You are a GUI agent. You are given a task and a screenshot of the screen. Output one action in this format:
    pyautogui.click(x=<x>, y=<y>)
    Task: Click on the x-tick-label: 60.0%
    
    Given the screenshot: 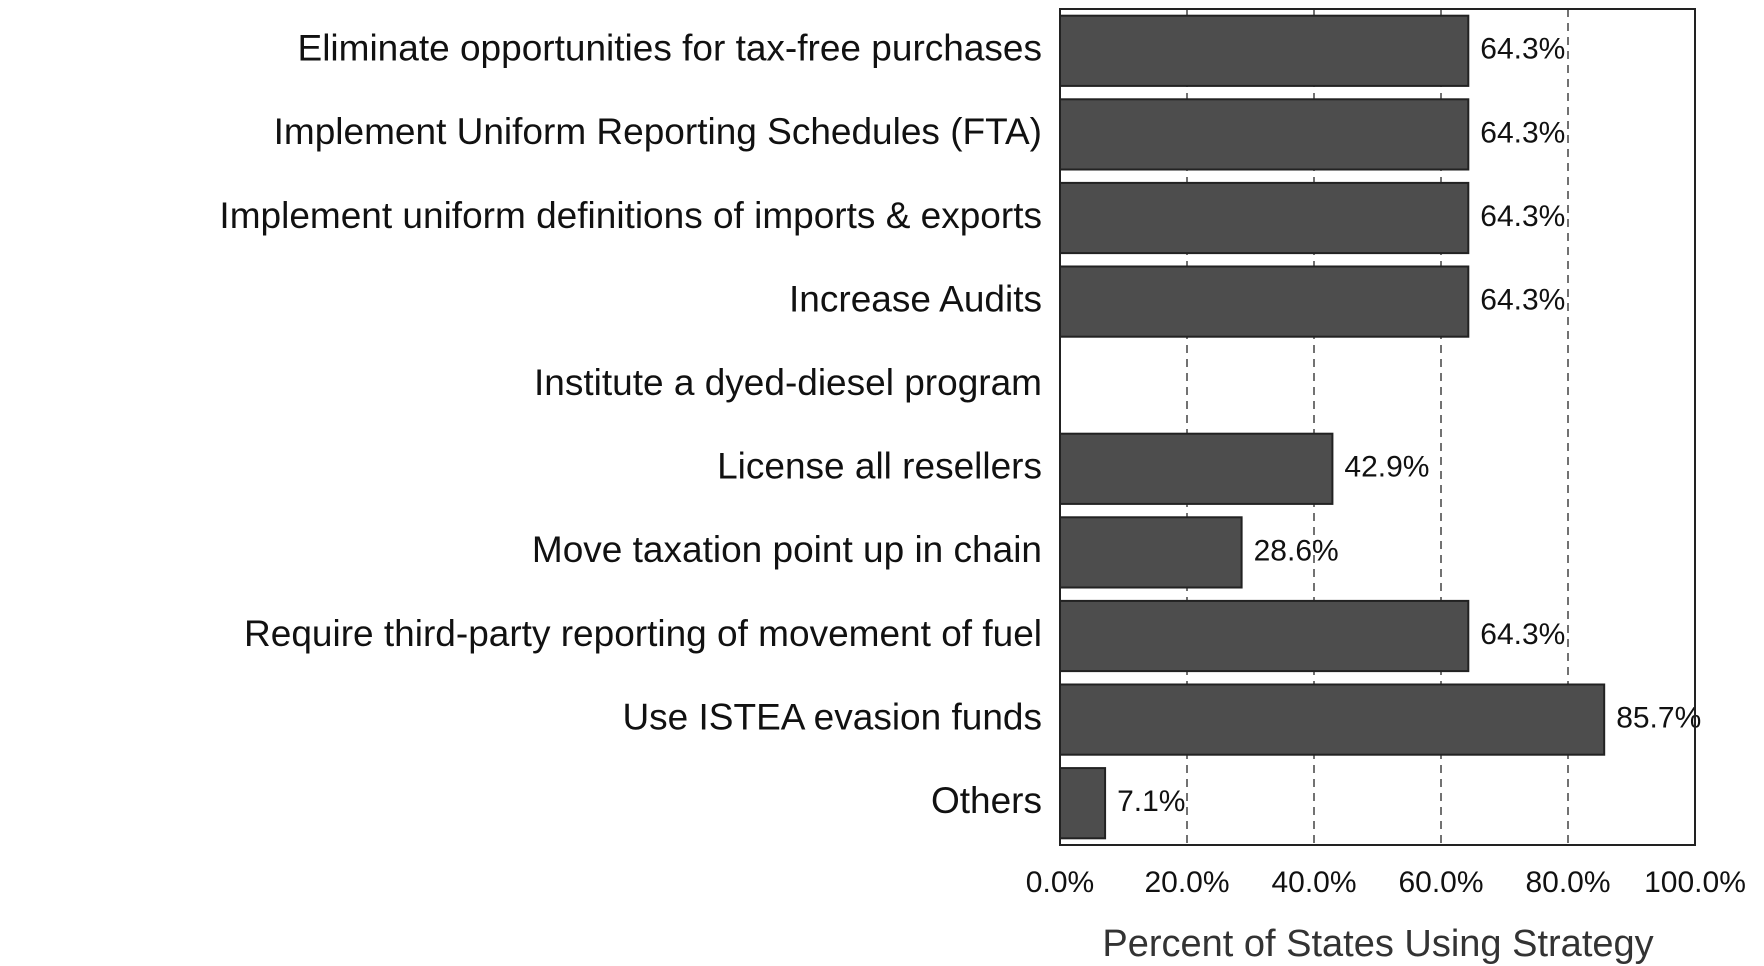 What is the action you would take?
    pyautogui.click(x=1440, y=882)
    